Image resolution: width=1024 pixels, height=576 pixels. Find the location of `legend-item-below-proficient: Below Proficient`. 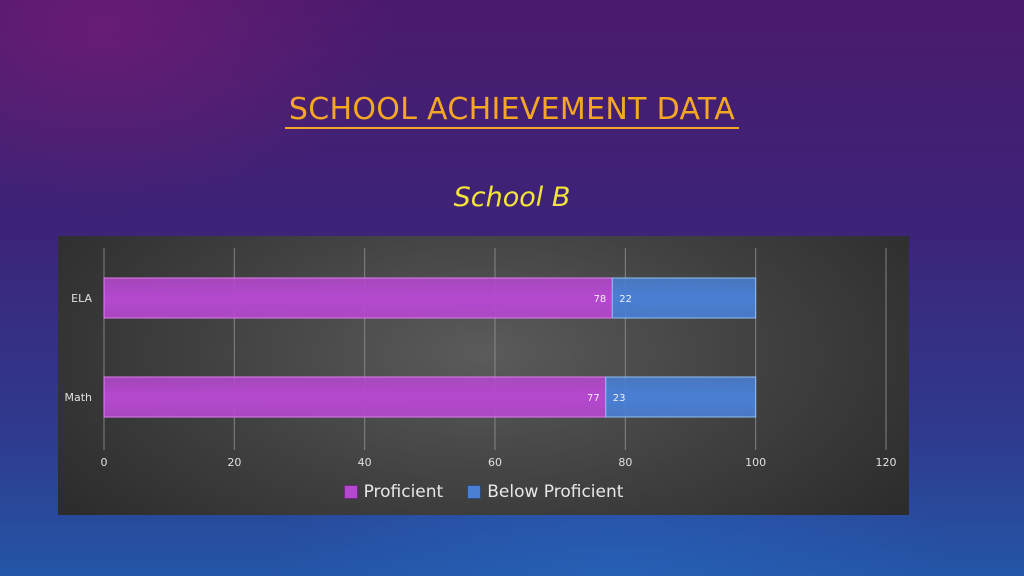

legend-item-below-proficient: Below Proficient is located at coordinates (545, 492).